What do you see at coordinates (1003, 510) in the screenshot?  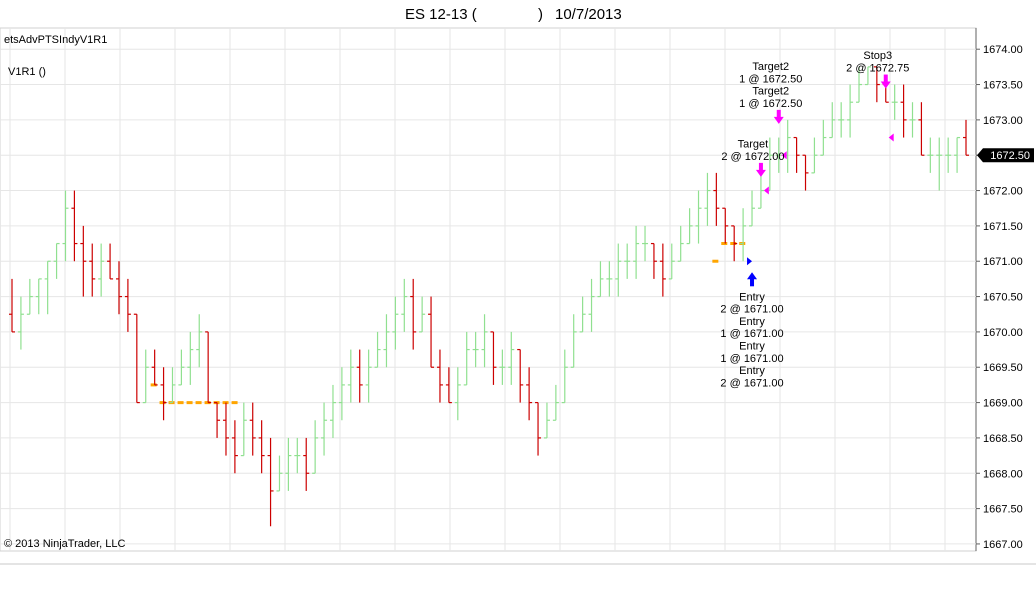 I see `y-tick-label: 1667.50` at bounding box center [1003, 510].